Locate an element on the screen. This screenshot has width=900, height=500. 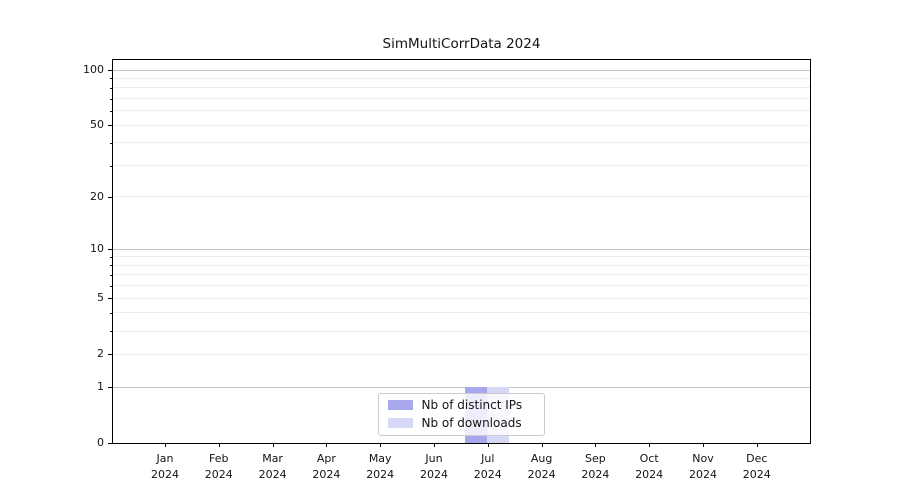
y-tick-label: 50 is located at coordinates (97, 125).